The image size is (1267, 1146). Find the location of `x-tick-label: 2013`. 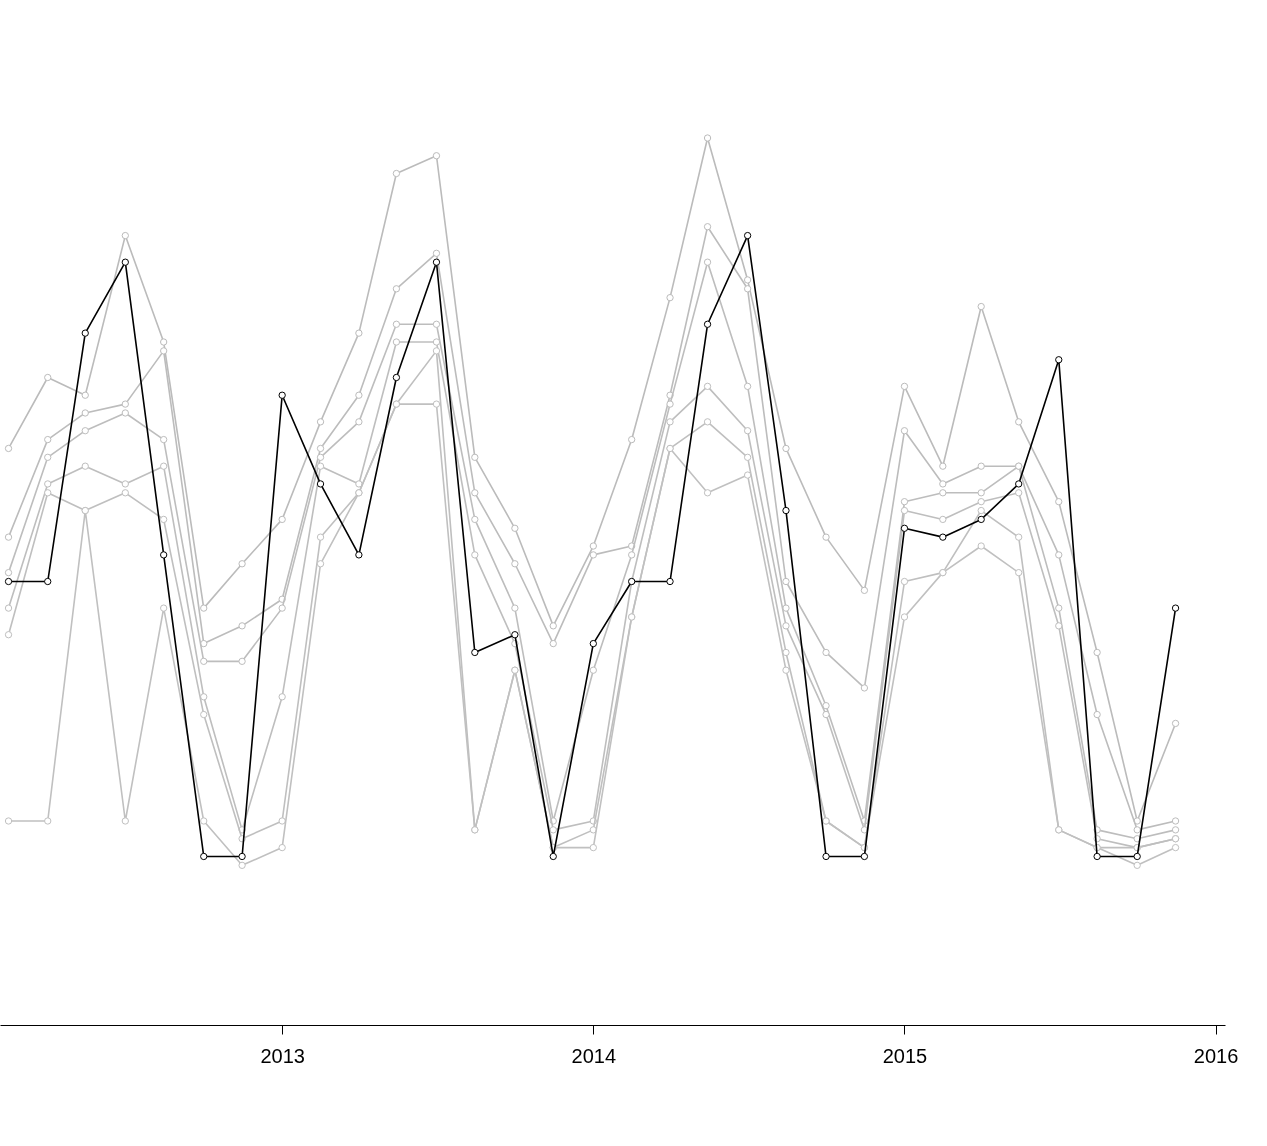

x-tick-label: 2013 is located at coordinates (282, 1055).